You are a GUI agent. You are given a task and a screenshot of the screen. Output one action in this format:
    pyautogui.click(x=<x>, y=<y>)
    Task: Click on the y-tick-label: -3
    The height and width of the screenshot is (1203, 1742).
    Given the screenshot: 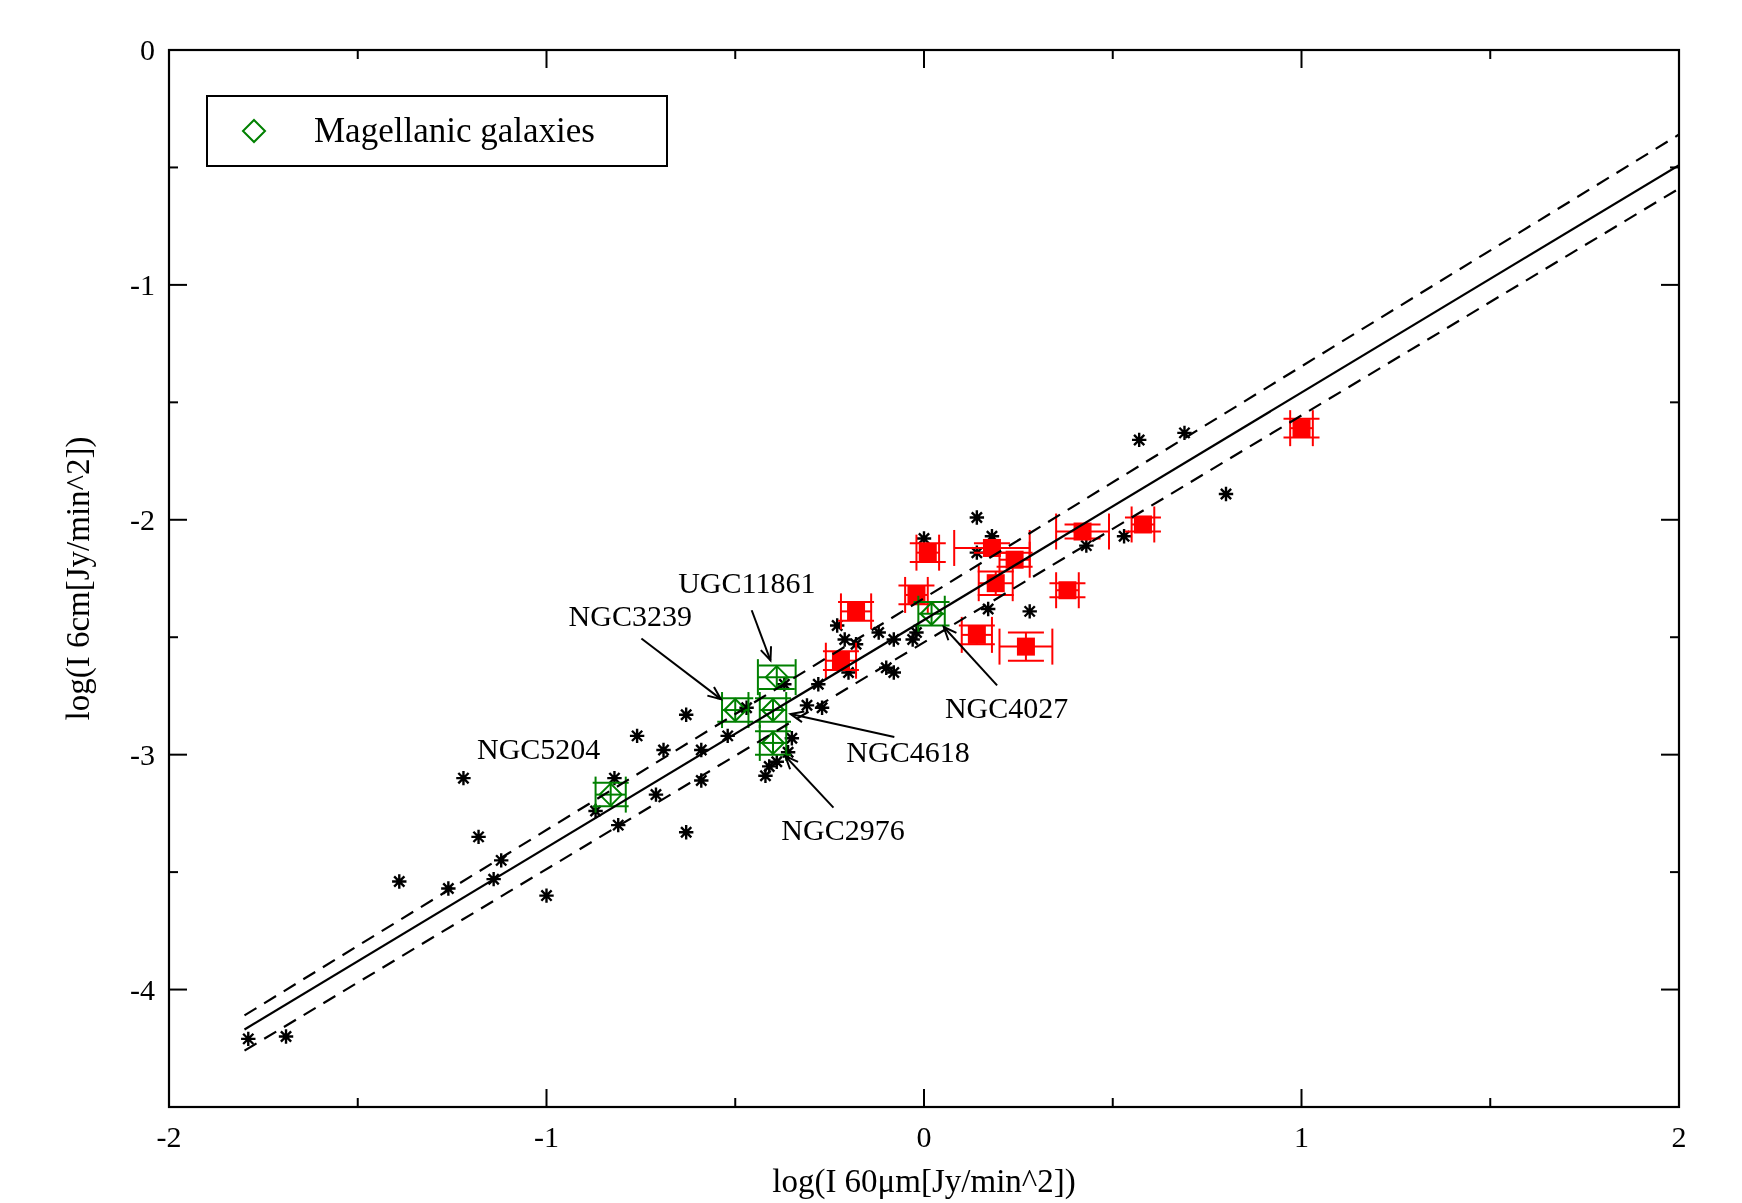 What is the action you would take?
    pyautogui.click(x=142, y=754)
    